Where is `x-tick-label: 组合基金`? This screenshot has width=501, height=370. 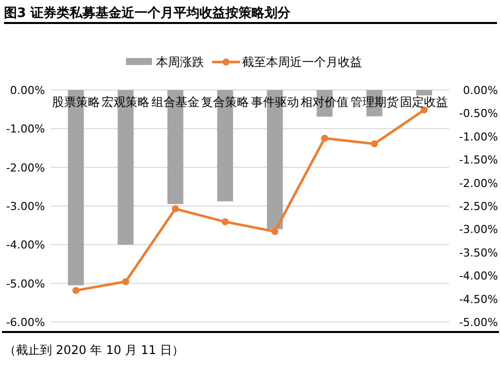
x-tick-label: 组合基金 is located at coordinates (175, 102).